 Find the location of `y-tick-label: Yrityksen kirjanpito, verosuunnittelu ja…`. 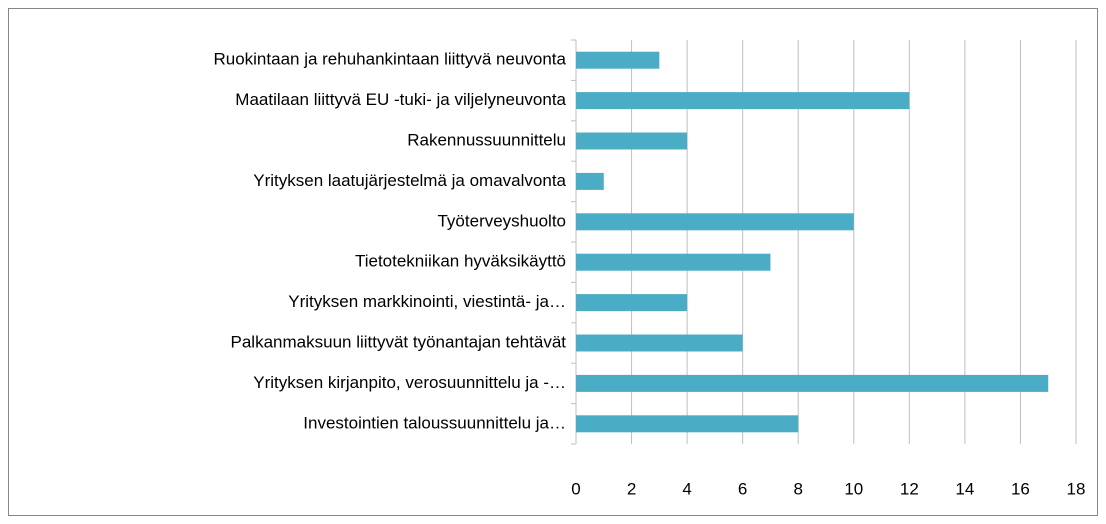

y-tick-label: Yrityksen kirjanpito, verosuunnittelu ja… is located at coordinates (409, 382).